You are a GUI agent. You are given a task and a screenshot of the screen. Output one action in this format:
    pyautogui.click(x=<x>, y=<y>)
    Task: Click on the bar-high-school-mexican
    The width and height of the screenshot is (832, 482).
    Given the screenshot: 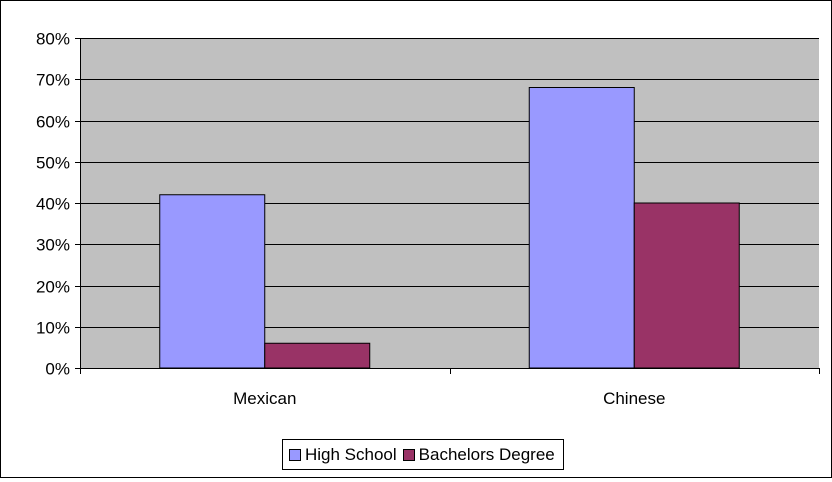 What is the action you would take?
    pyautogui.click(x=212, y=281)
    